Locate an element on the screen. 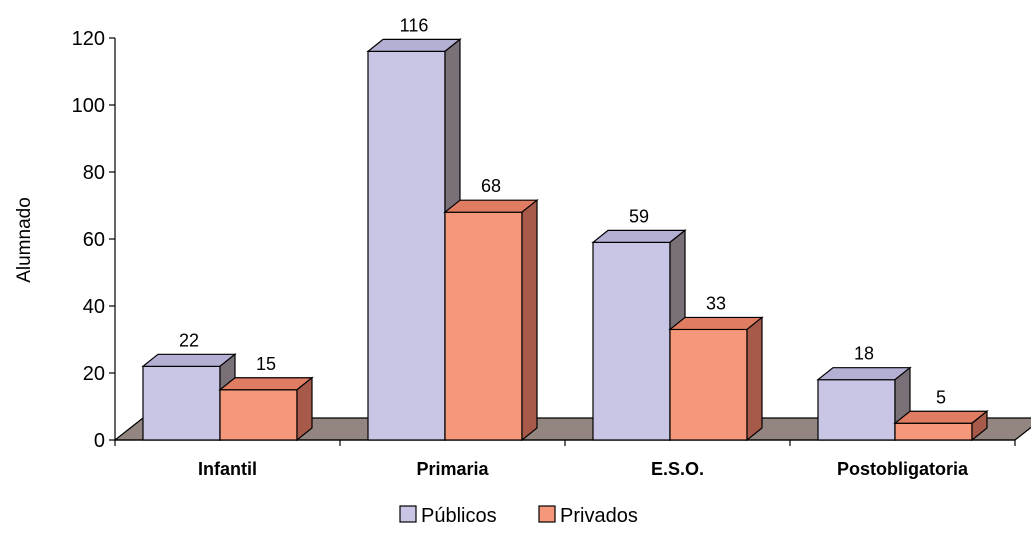 The image size is (1031, 534). y-tick-label: 100 is located at coordinates (88, 106).